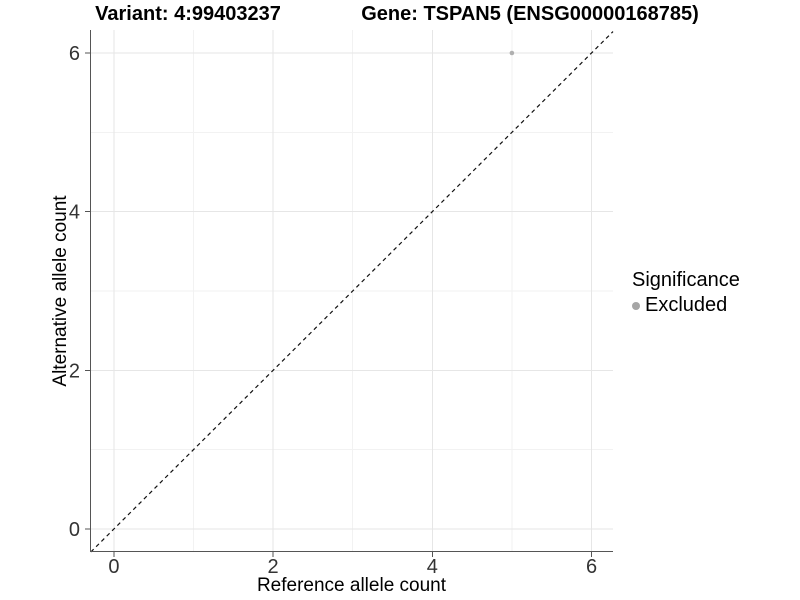 Image resolution: width=800 pixels, height=600 pixels. I want to click on variant-title: Variant: 4:99403237, so click(188, 14).